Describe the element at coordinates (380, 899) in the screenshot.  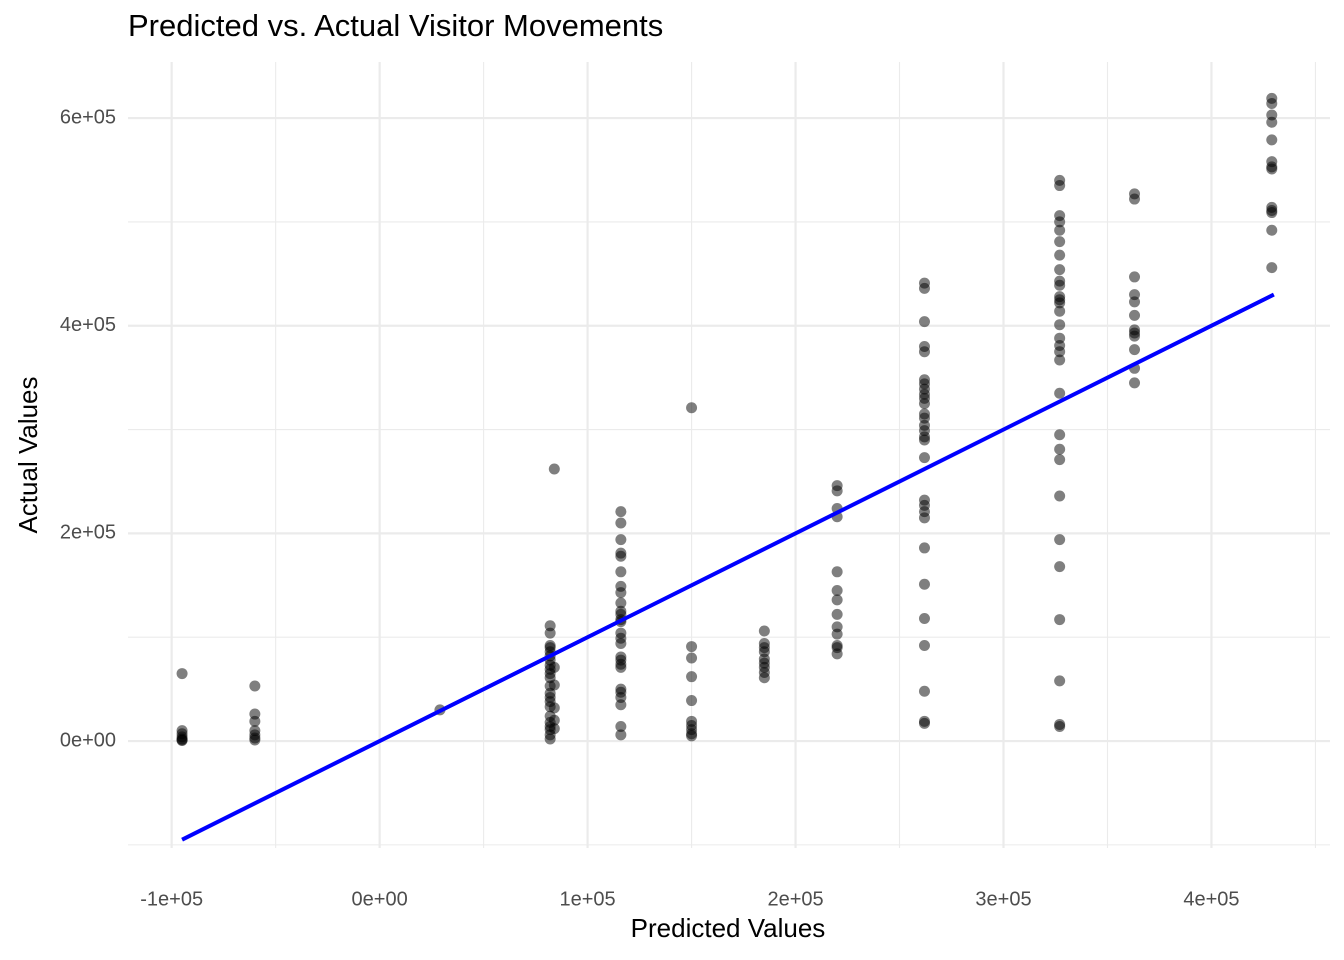
I see `x-tick-label: 0e+00` at that location.